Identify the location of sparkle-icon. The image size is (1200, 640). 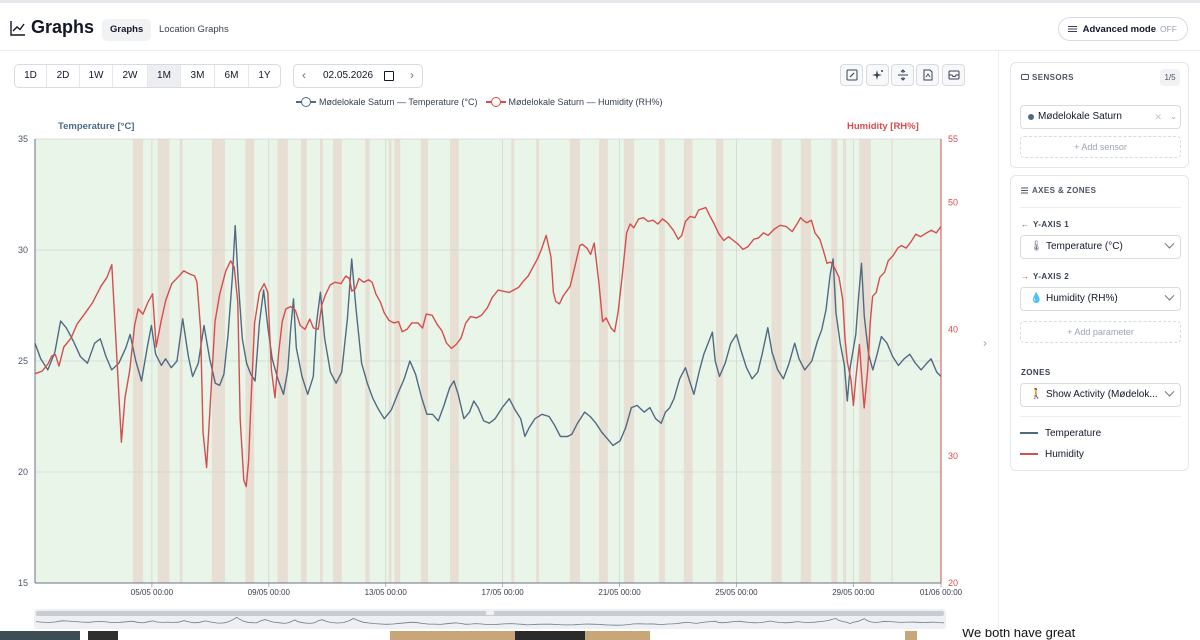
(877, 75).